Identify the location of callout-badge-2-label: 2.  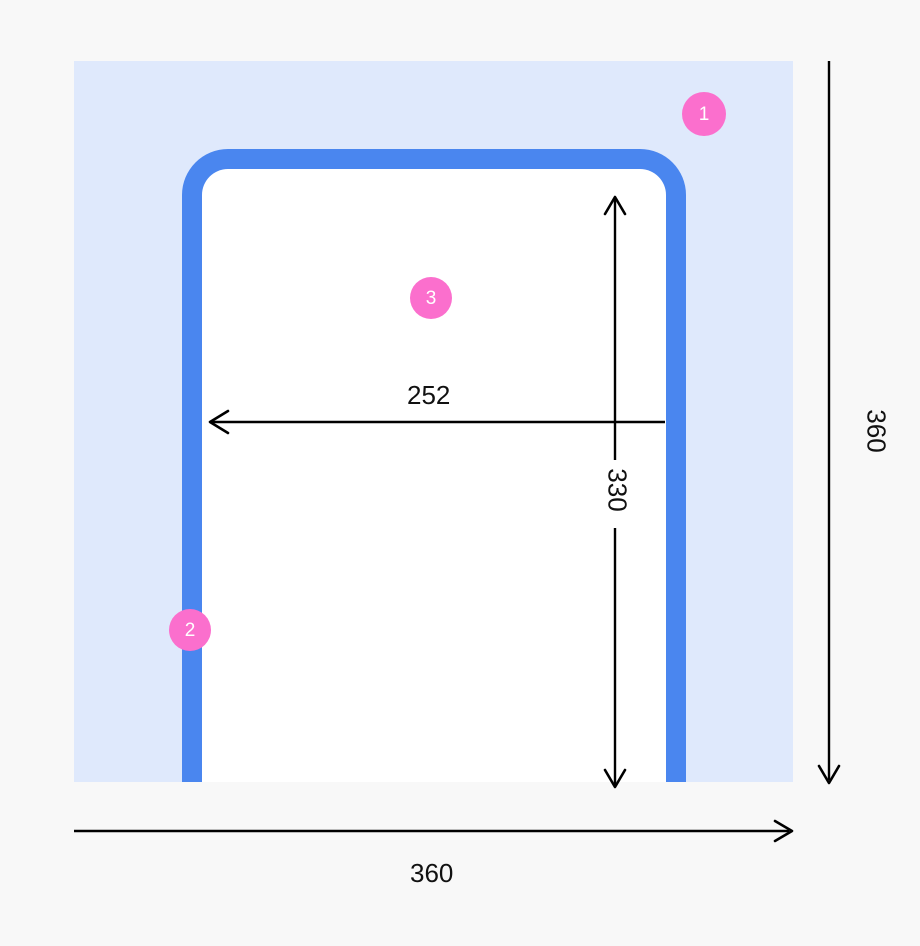
(190, 630).